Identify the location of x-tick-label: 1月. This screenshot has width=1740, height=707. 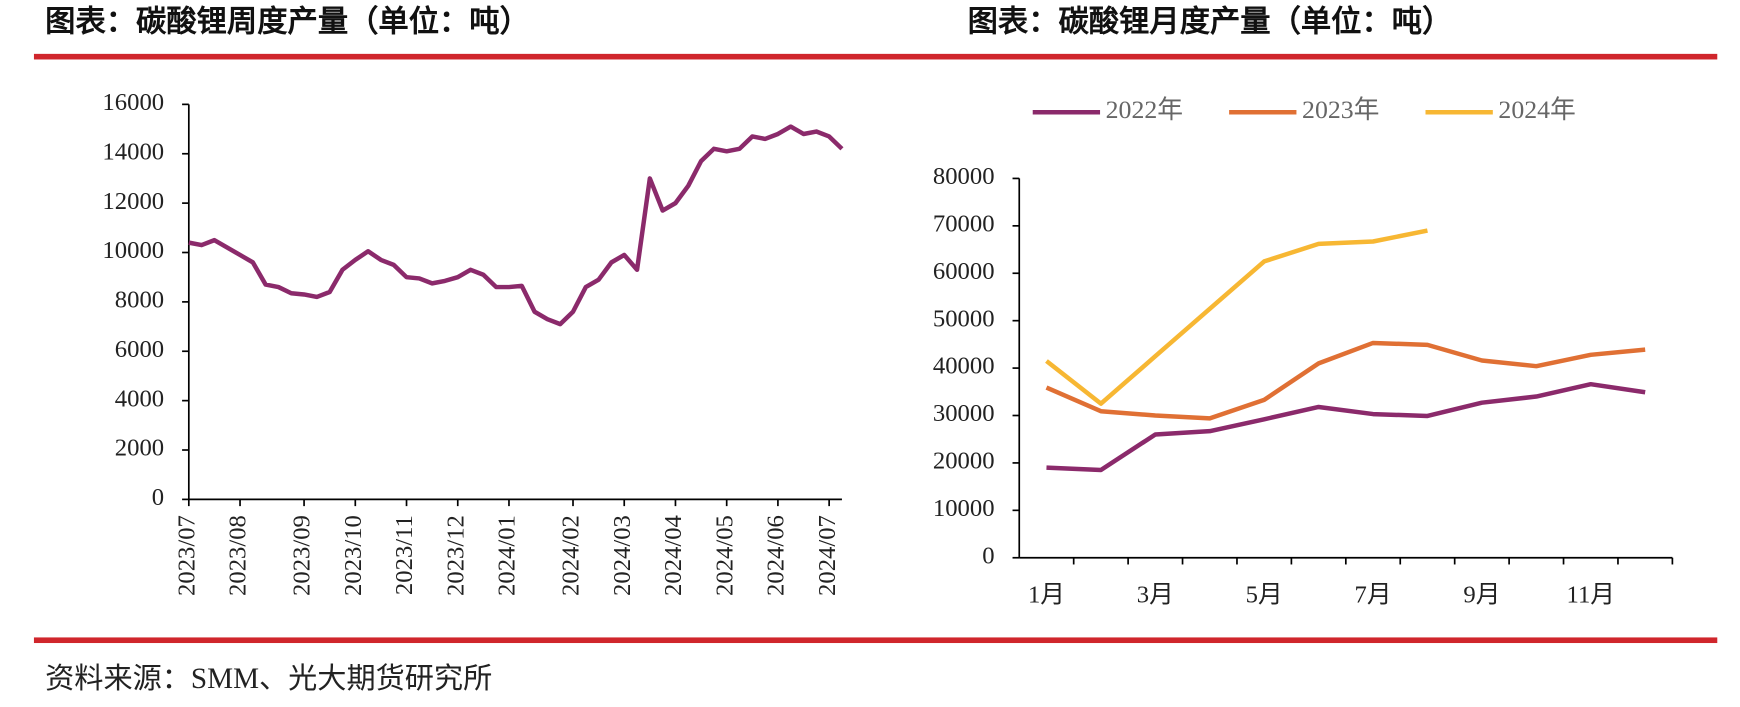
(1046, 595).